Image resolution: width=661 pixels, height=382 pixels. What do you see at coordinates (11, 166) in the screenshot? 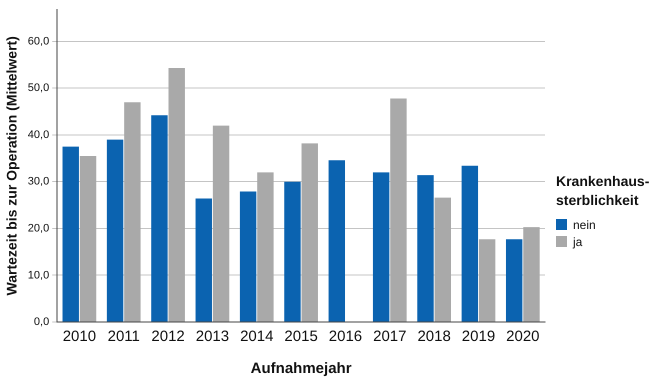
I see `y-axis-title: Wartezeit bis zur Operation (Mittelwert)` at bounding box center [11, 166].